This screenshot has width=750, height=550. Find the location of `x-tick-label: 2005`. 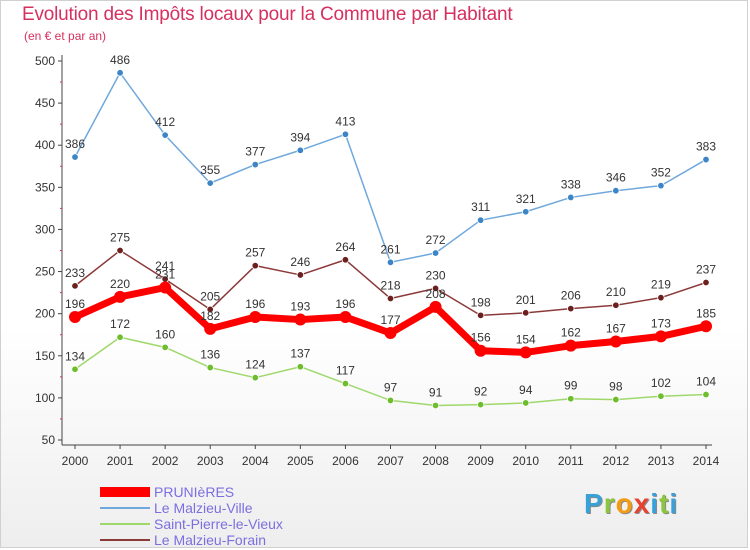

x-tick-label: 2005 is located at coordinates (300, 461).